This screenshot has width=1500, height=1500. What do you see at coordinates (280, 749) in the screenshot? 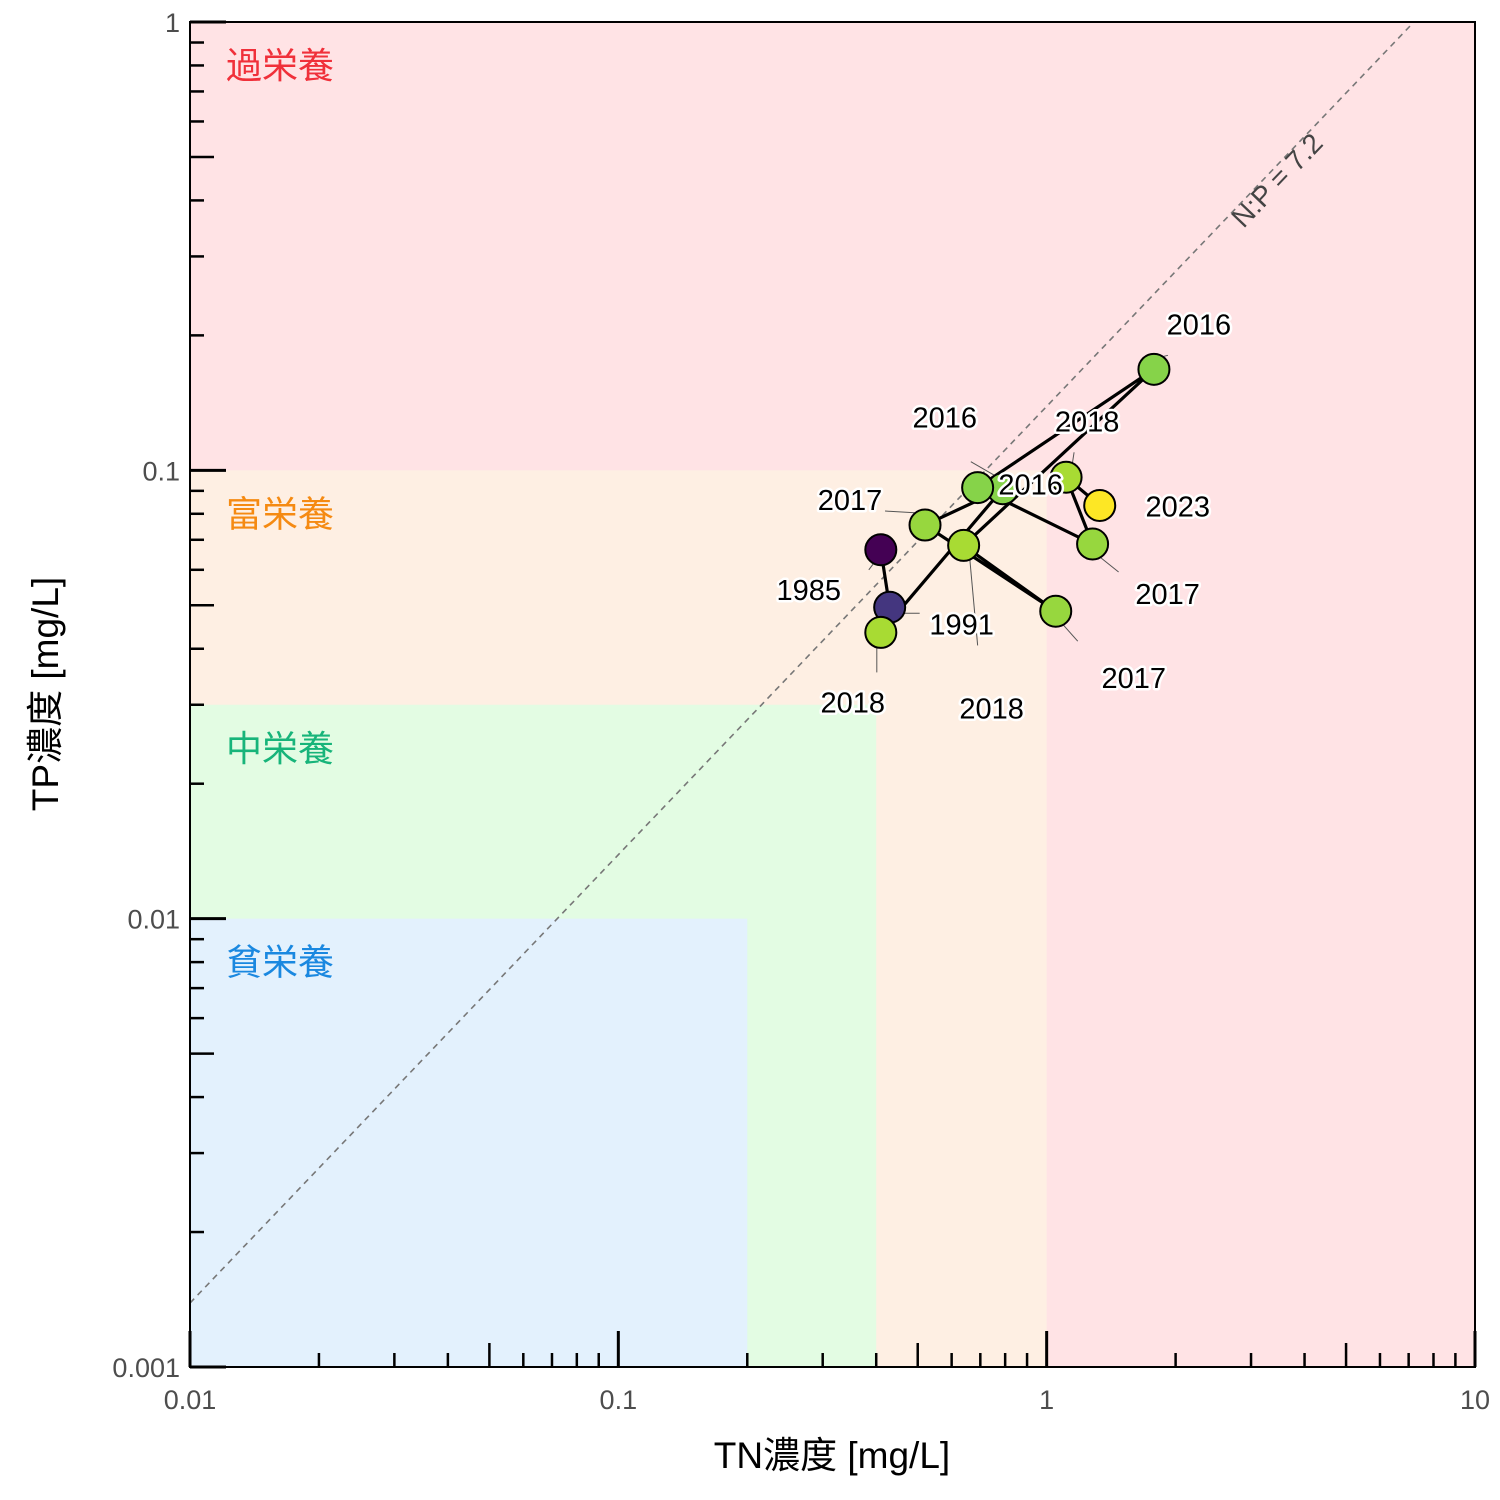
I see `zone-label-2: 中栄養` at bounding box center [280, 749].